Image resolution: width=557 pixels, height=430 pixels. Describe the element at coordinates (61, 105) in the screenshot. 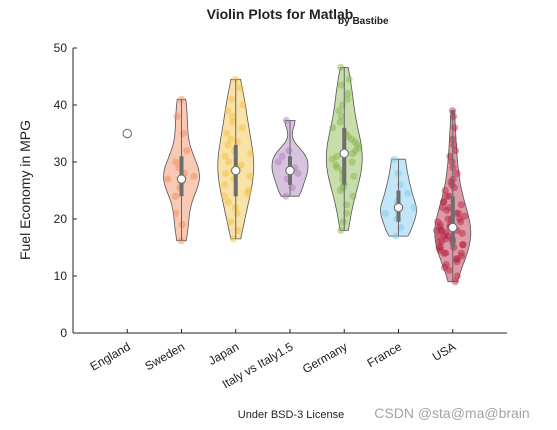

I see `y-tick-label-4: 40` at that location.